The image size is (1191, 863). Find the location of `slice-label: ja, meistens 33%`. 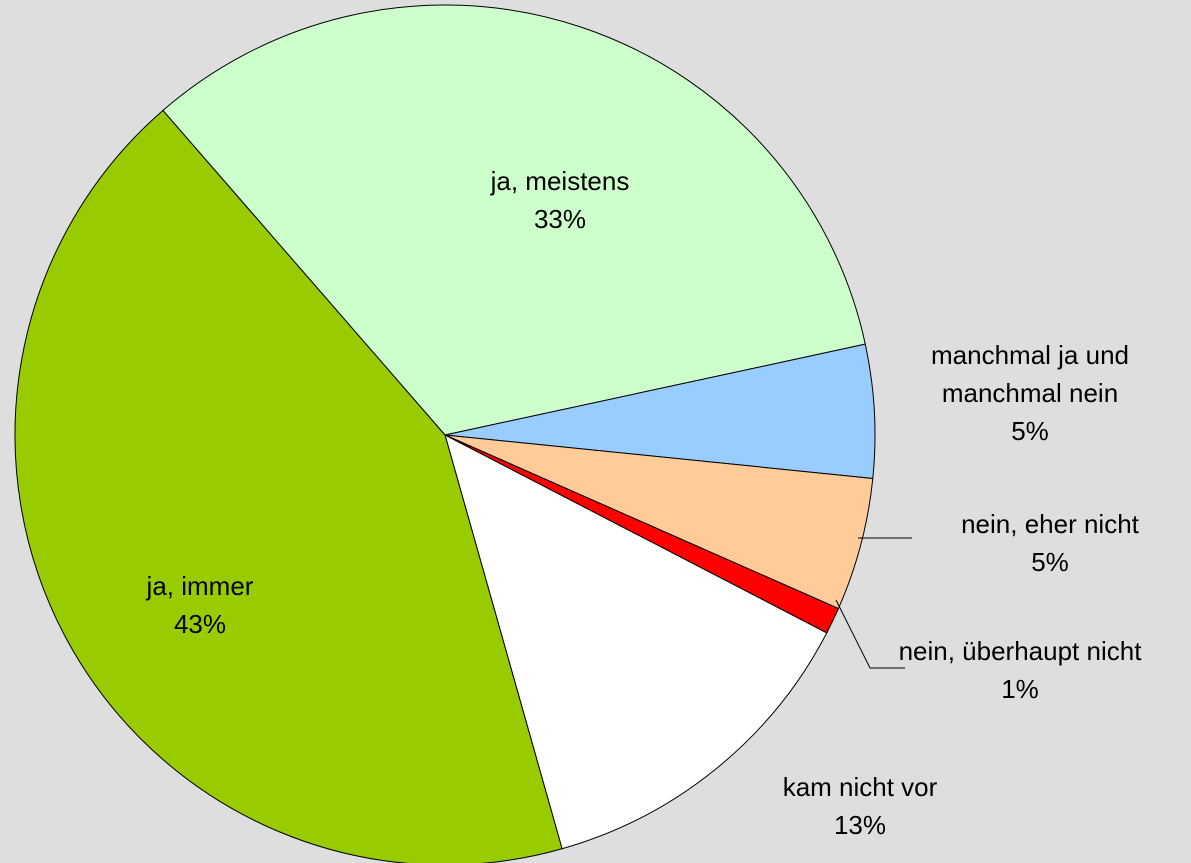

slice-label: ja, meistens 33% is located at coordinates (560, 200).